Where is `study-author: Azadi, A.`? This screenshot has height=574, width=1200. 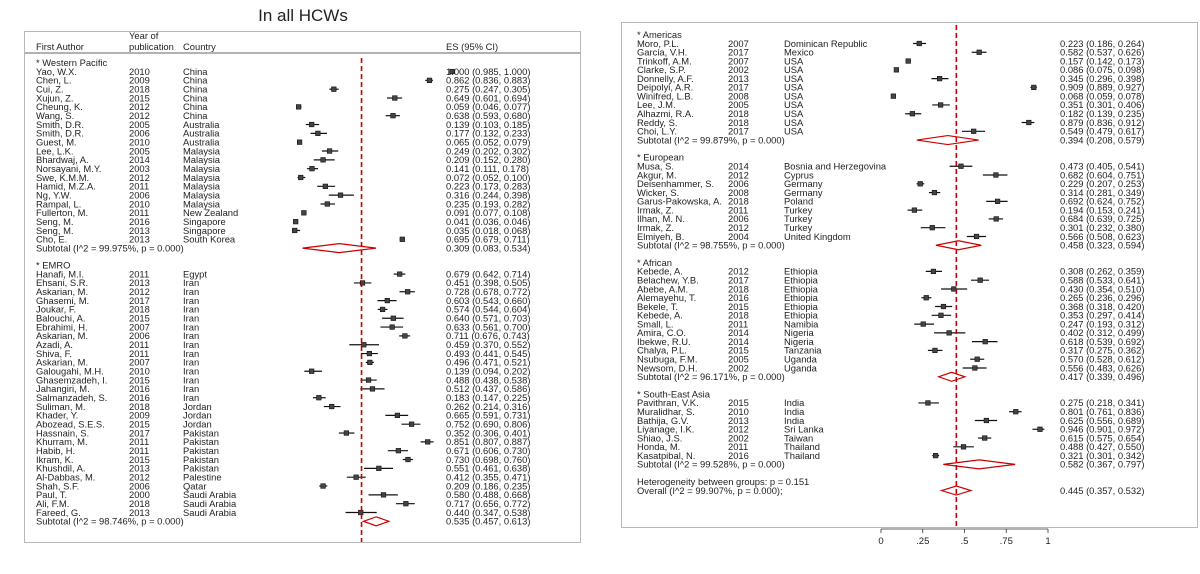
study-author: Azadi, A. is located at coordinates (54, 344).